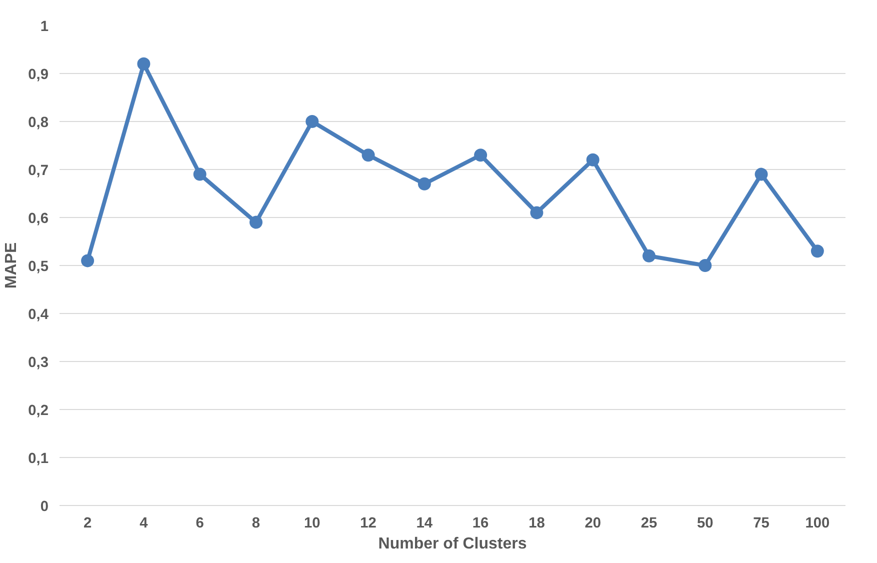  I want to click on y-tick-label: 0,5, so click(38, 267).